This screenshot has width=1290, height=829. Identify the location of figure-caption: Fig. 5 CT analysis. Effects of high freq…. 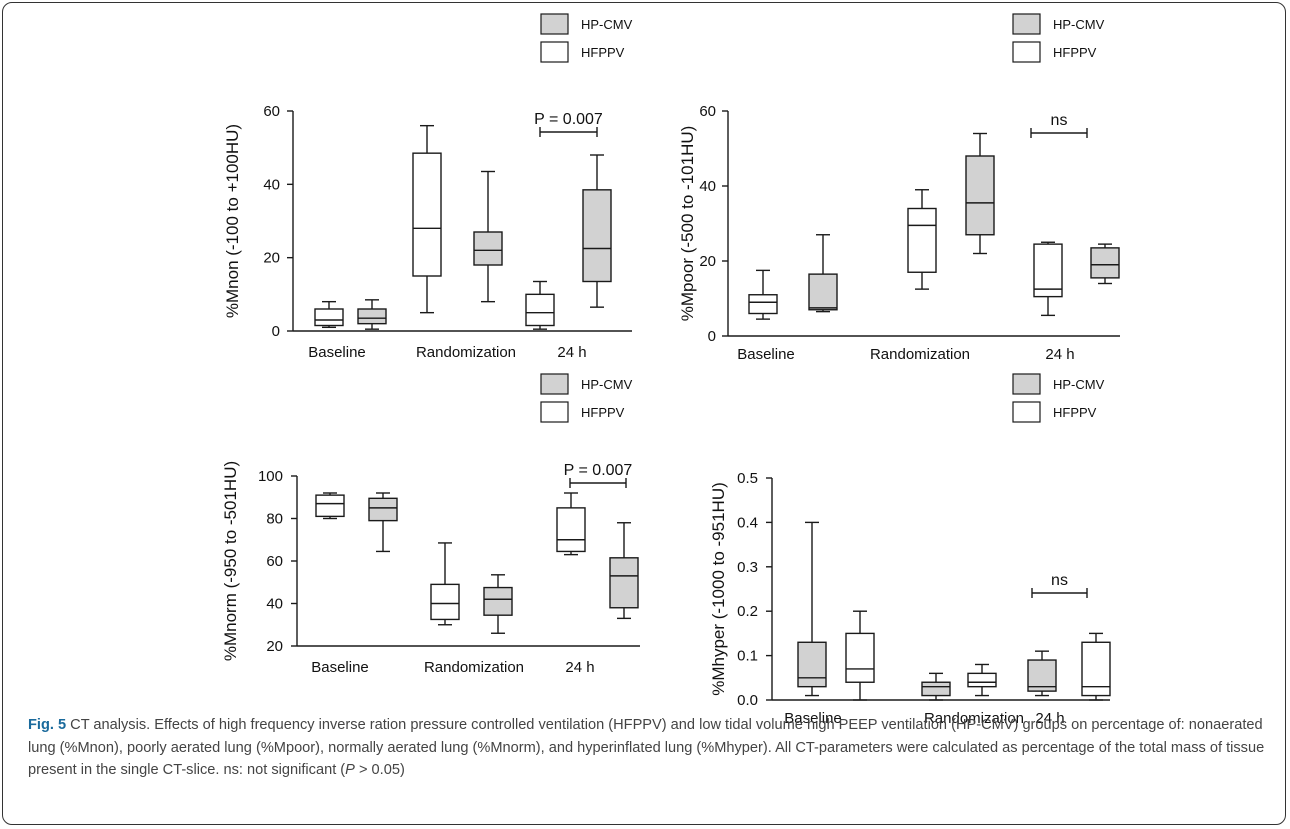
(648, 748).